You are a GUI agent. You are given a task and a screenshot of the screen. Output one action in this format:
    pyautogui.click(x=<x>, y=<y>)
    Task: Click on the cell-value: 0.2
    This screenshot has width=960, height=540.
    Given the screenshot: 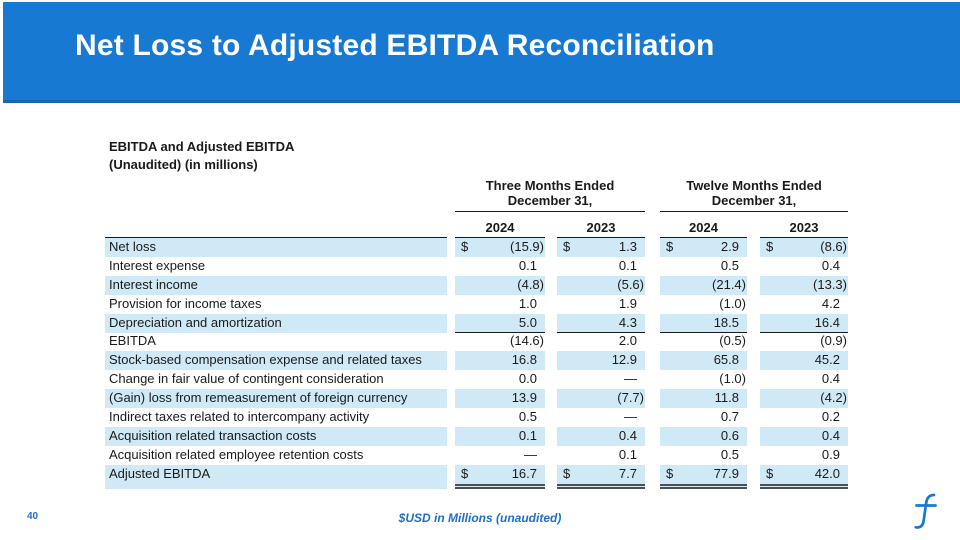 What is the action you would take?
    pyautogui.click(x=830, y=417)
    